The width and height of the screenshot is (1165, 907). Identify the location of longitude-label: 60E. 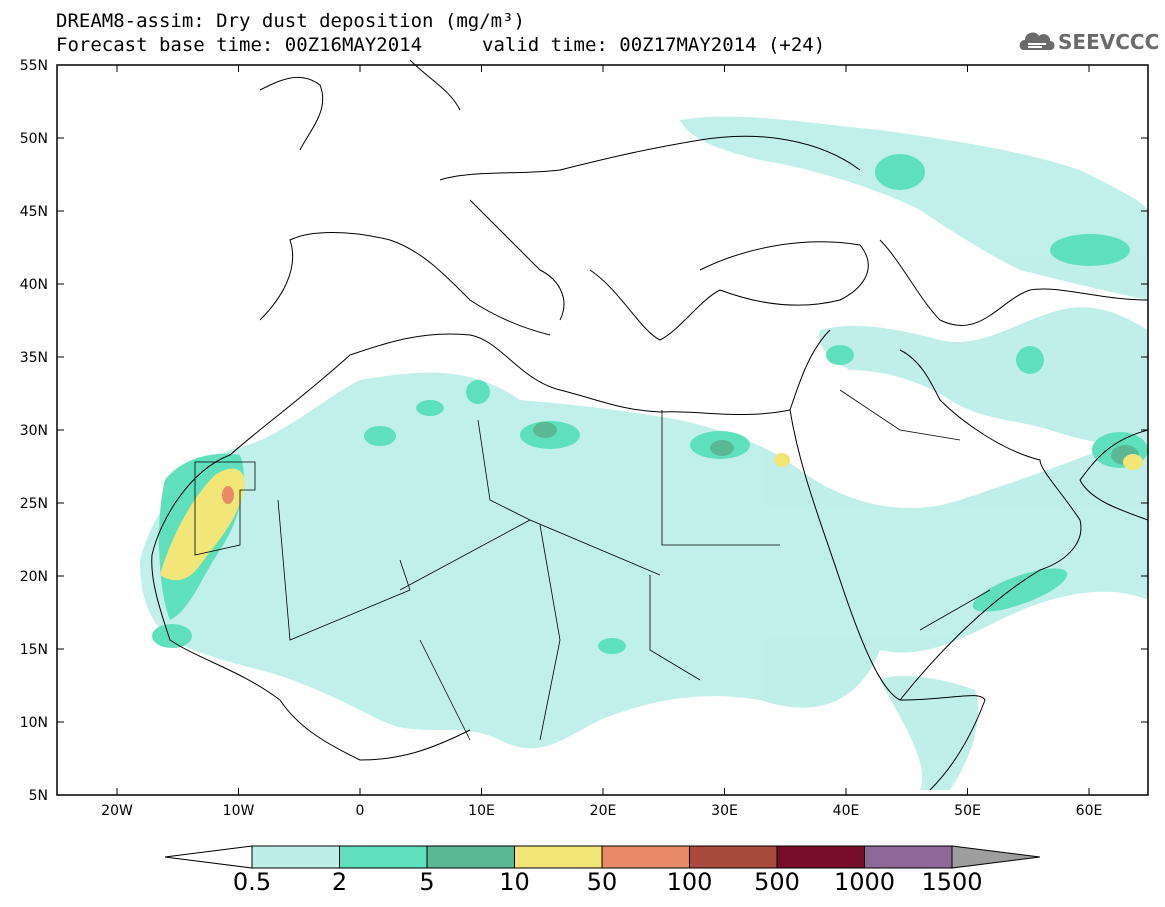
(1089, 811).